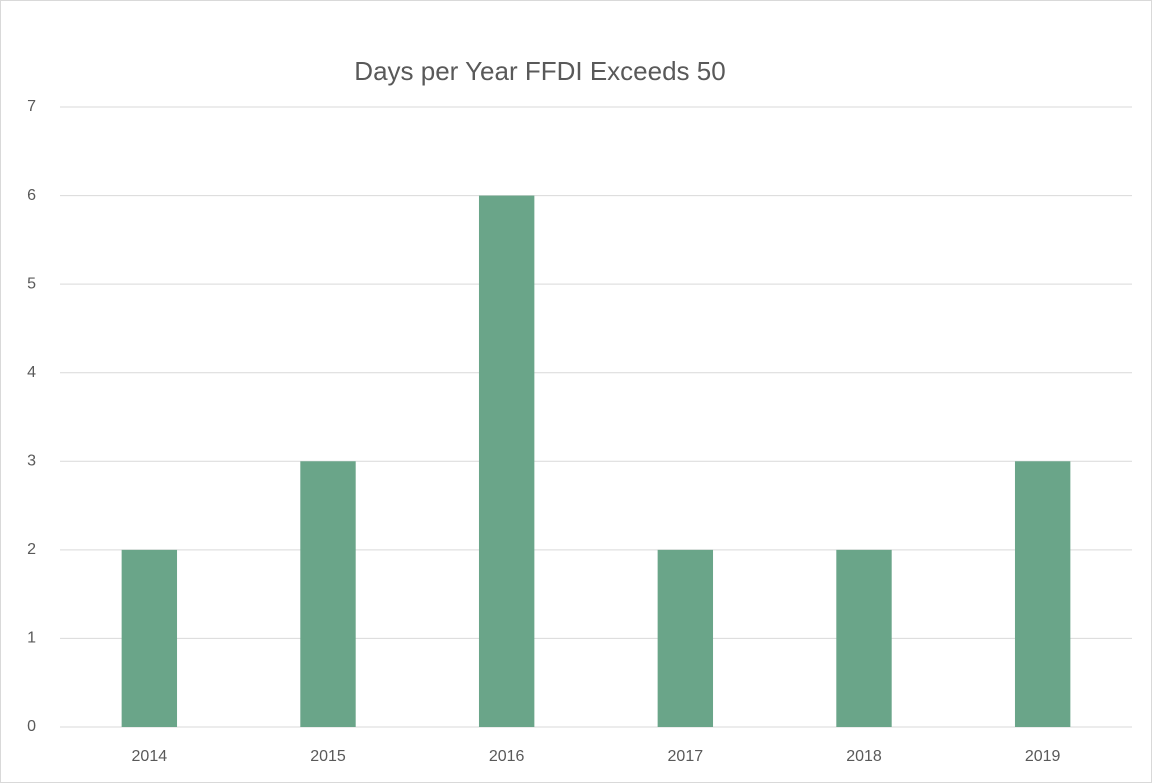  I want to click on x-tick-label: 2019, so click(1043, 756).